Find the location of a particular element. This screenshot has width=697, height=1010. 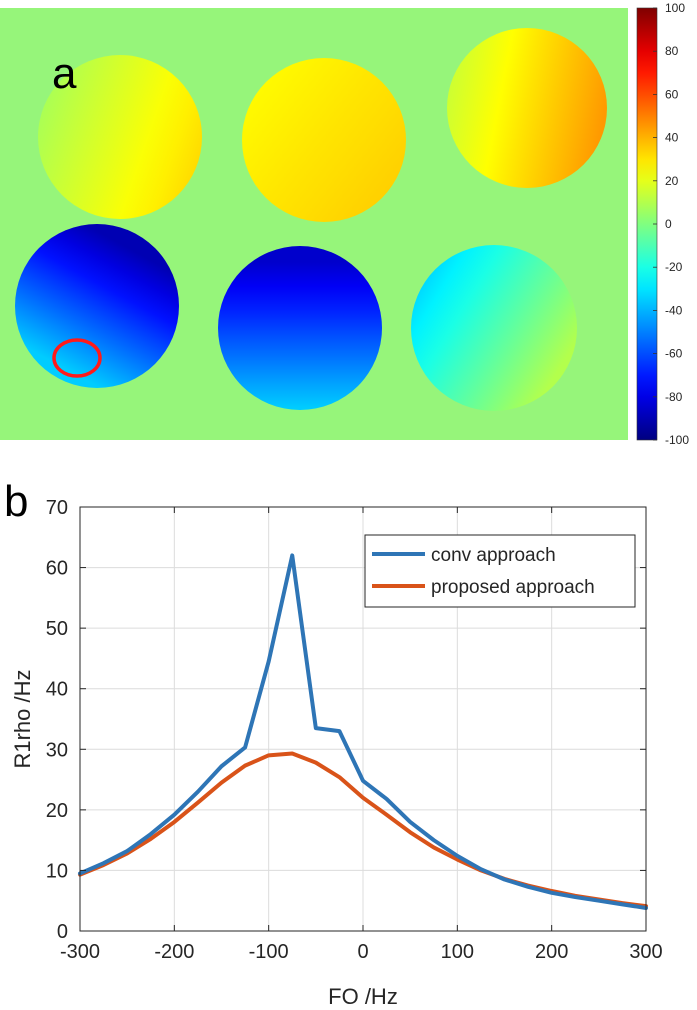

roi-circle is located at coordinates (77, 358).